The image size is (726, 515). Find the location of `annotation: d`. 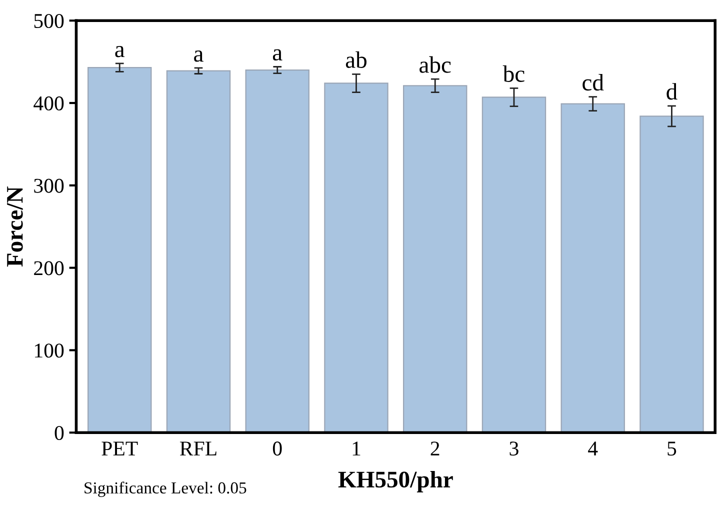

annotation: d is located at coordinates (672, 91).